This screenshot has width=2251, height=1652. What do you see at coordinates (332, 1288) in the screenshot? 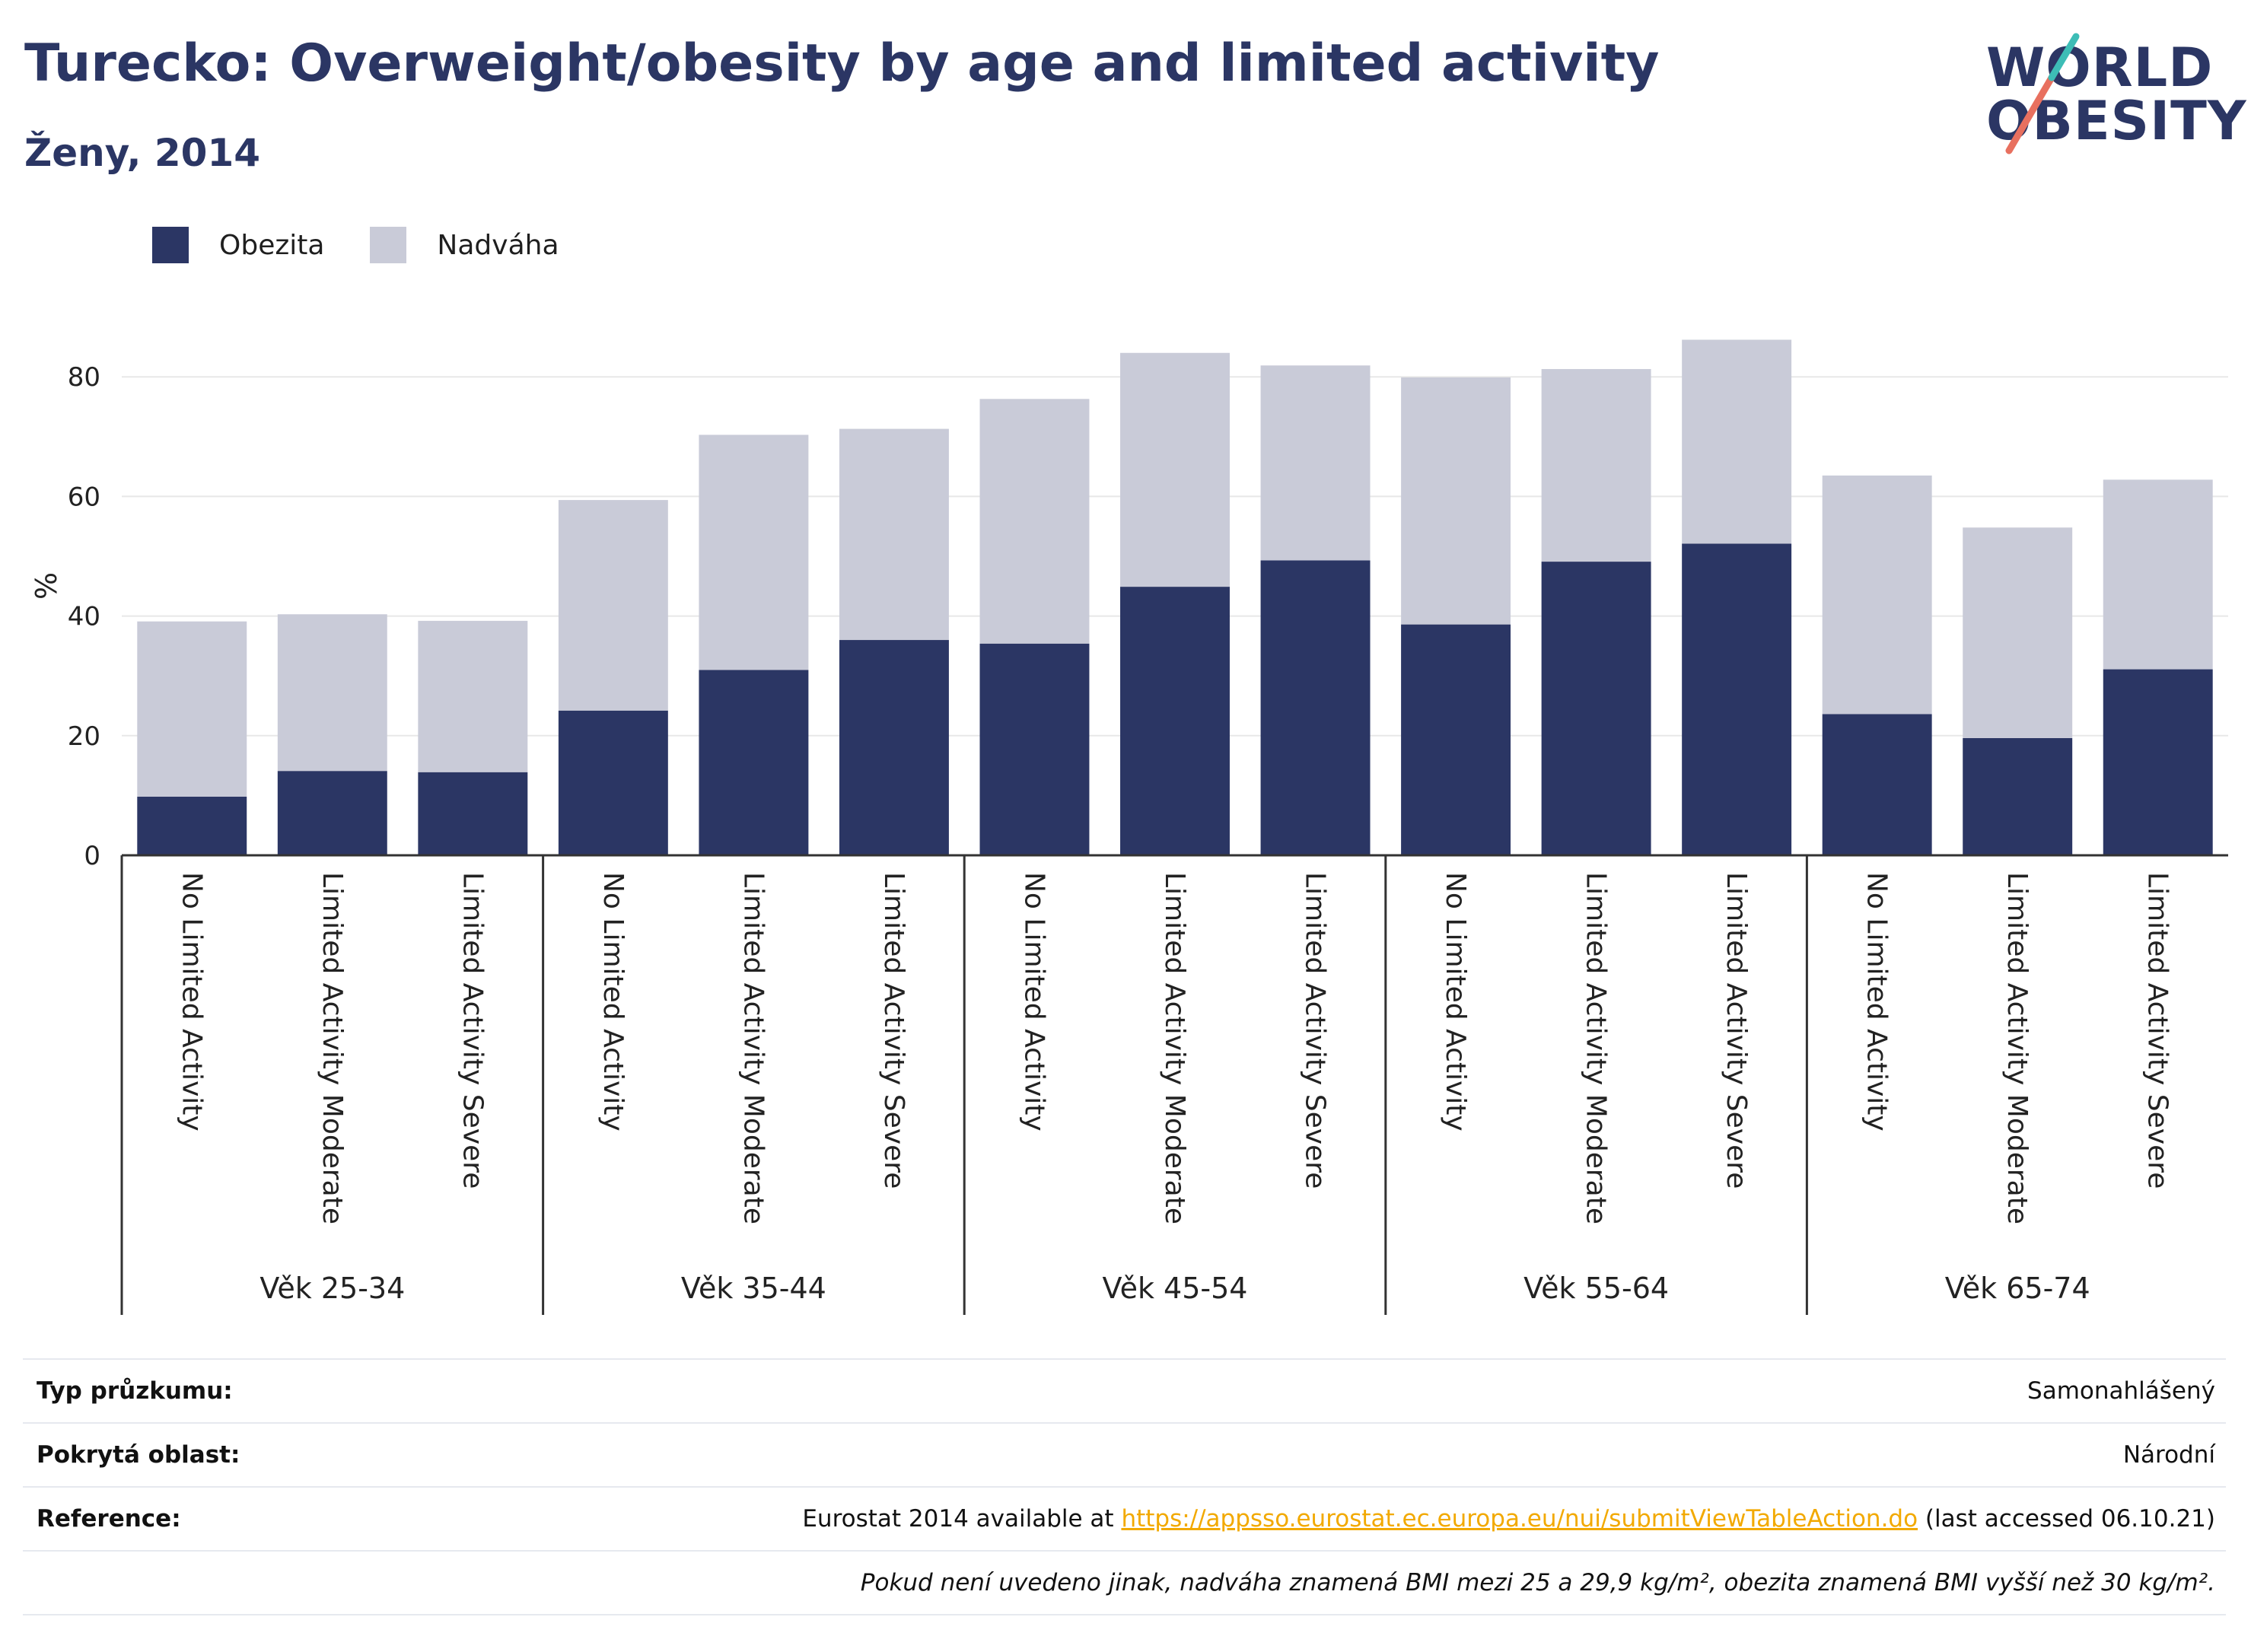
I see `group-label-0: Věk 25-34` at bounding box center [332, 1288].